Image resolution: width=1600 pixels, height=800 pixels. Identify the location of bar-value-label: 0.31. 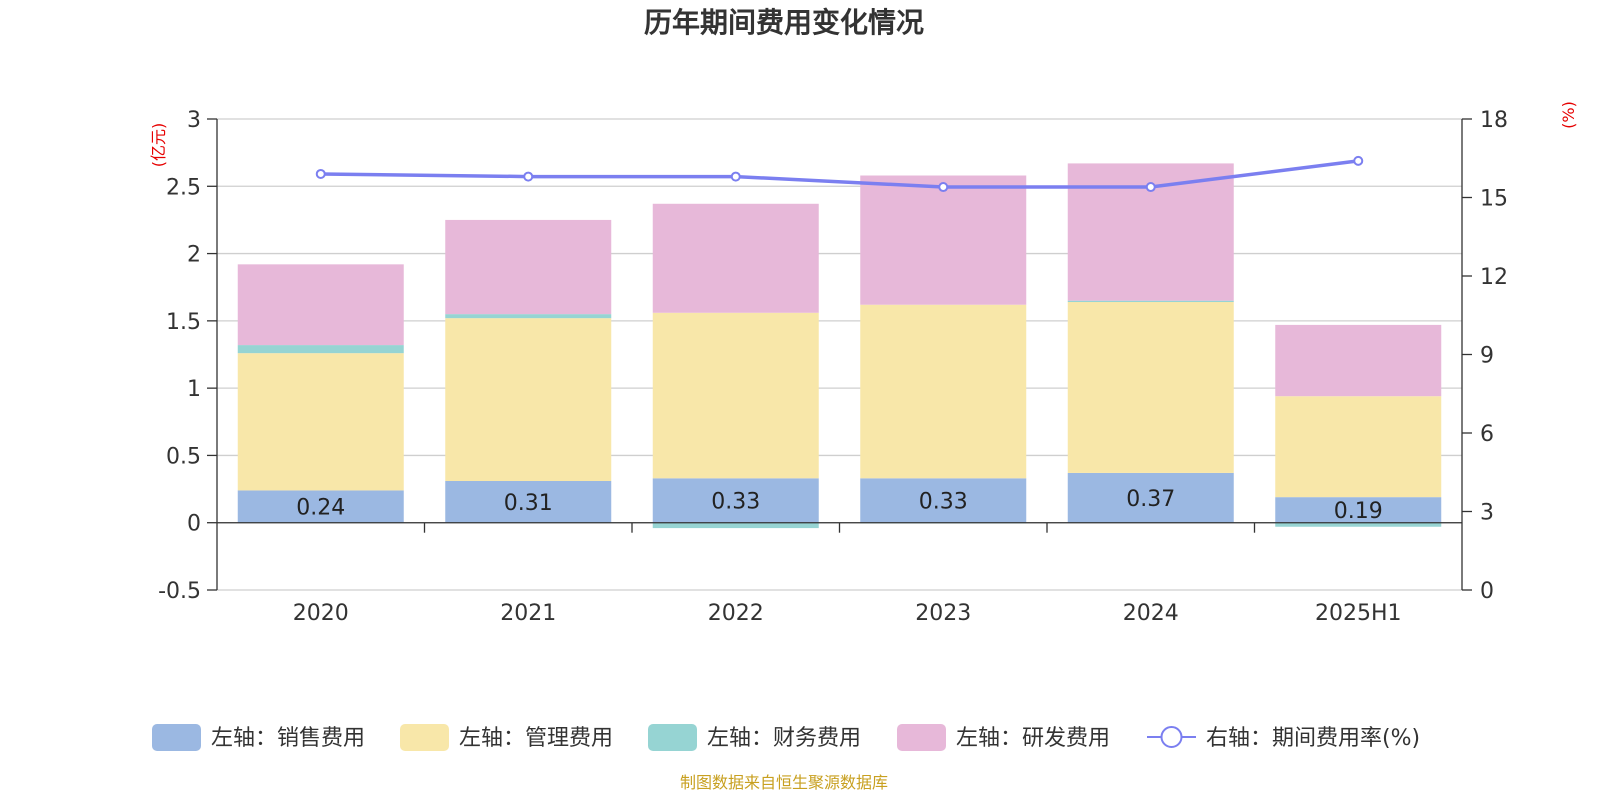
(528, 503).